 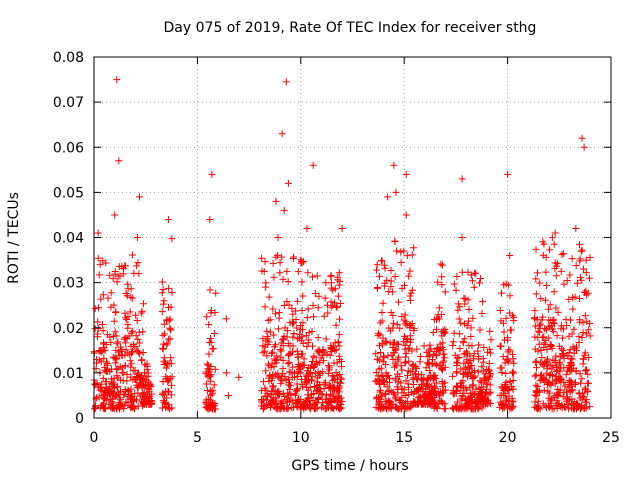 I want to click on y-tick-label: 0.03, so click(x=68, y=284).